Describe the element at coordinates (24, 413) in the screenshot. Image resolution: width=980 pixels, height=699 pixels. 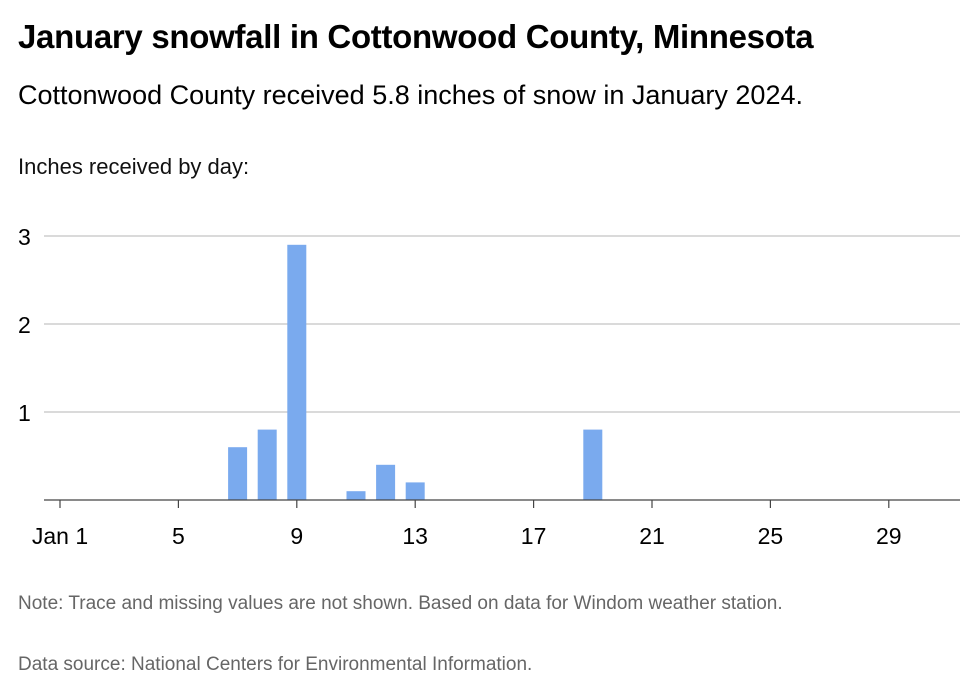
I see `y-tick-label: 1` at that location.